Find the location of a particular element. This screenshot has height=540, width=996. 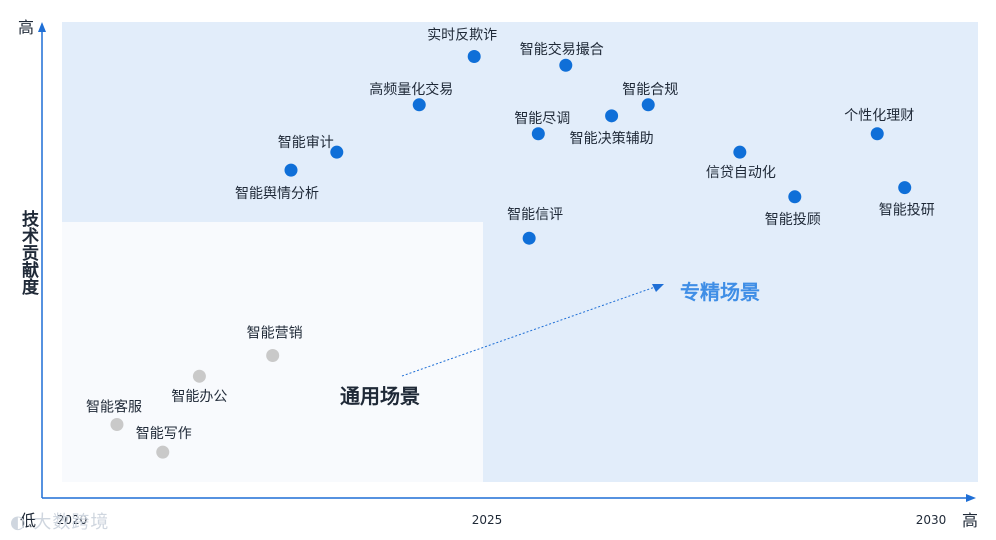

point-实时反欺诈 is located at coordinates (474, 56).